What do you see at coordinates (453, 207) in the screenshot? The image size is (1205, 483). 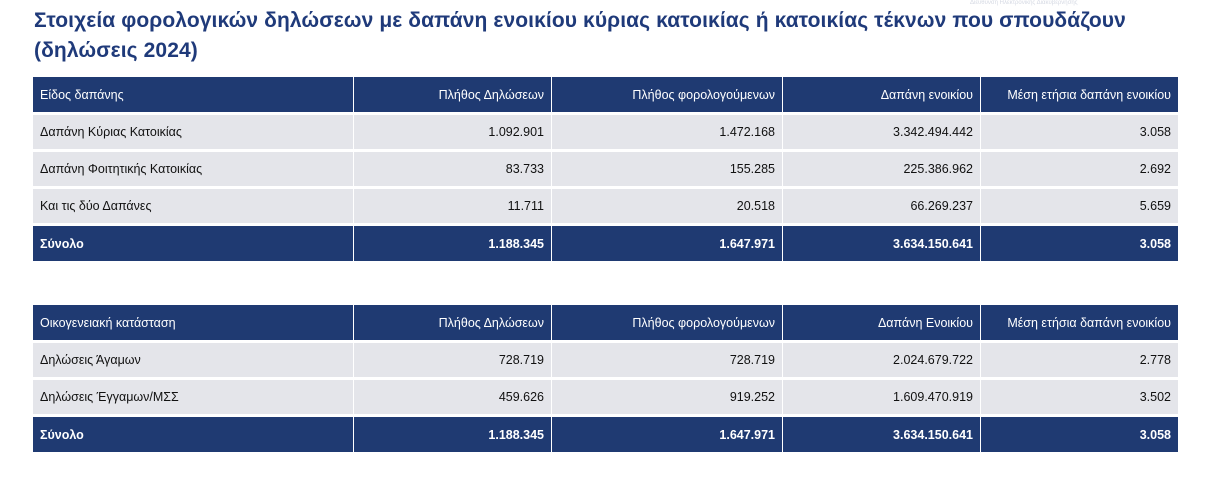 I see `cell-returns-count: 11.711` at bounding box center [453, 207].